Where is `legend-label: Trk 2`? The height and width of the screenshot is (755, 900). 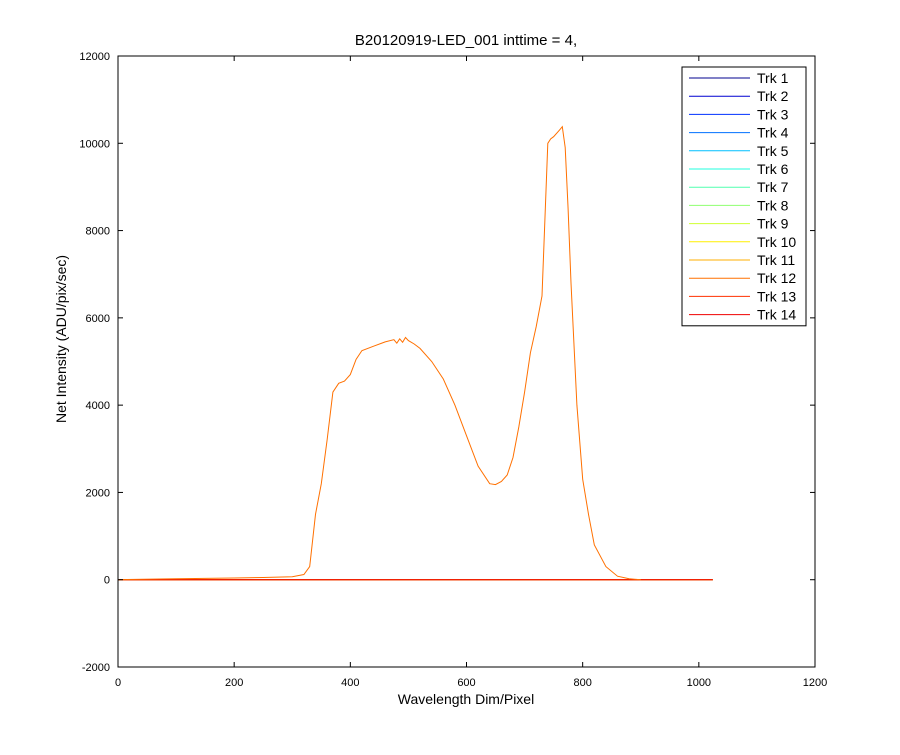
legend-label: Trk 2 is located at coordinates (773, 96).